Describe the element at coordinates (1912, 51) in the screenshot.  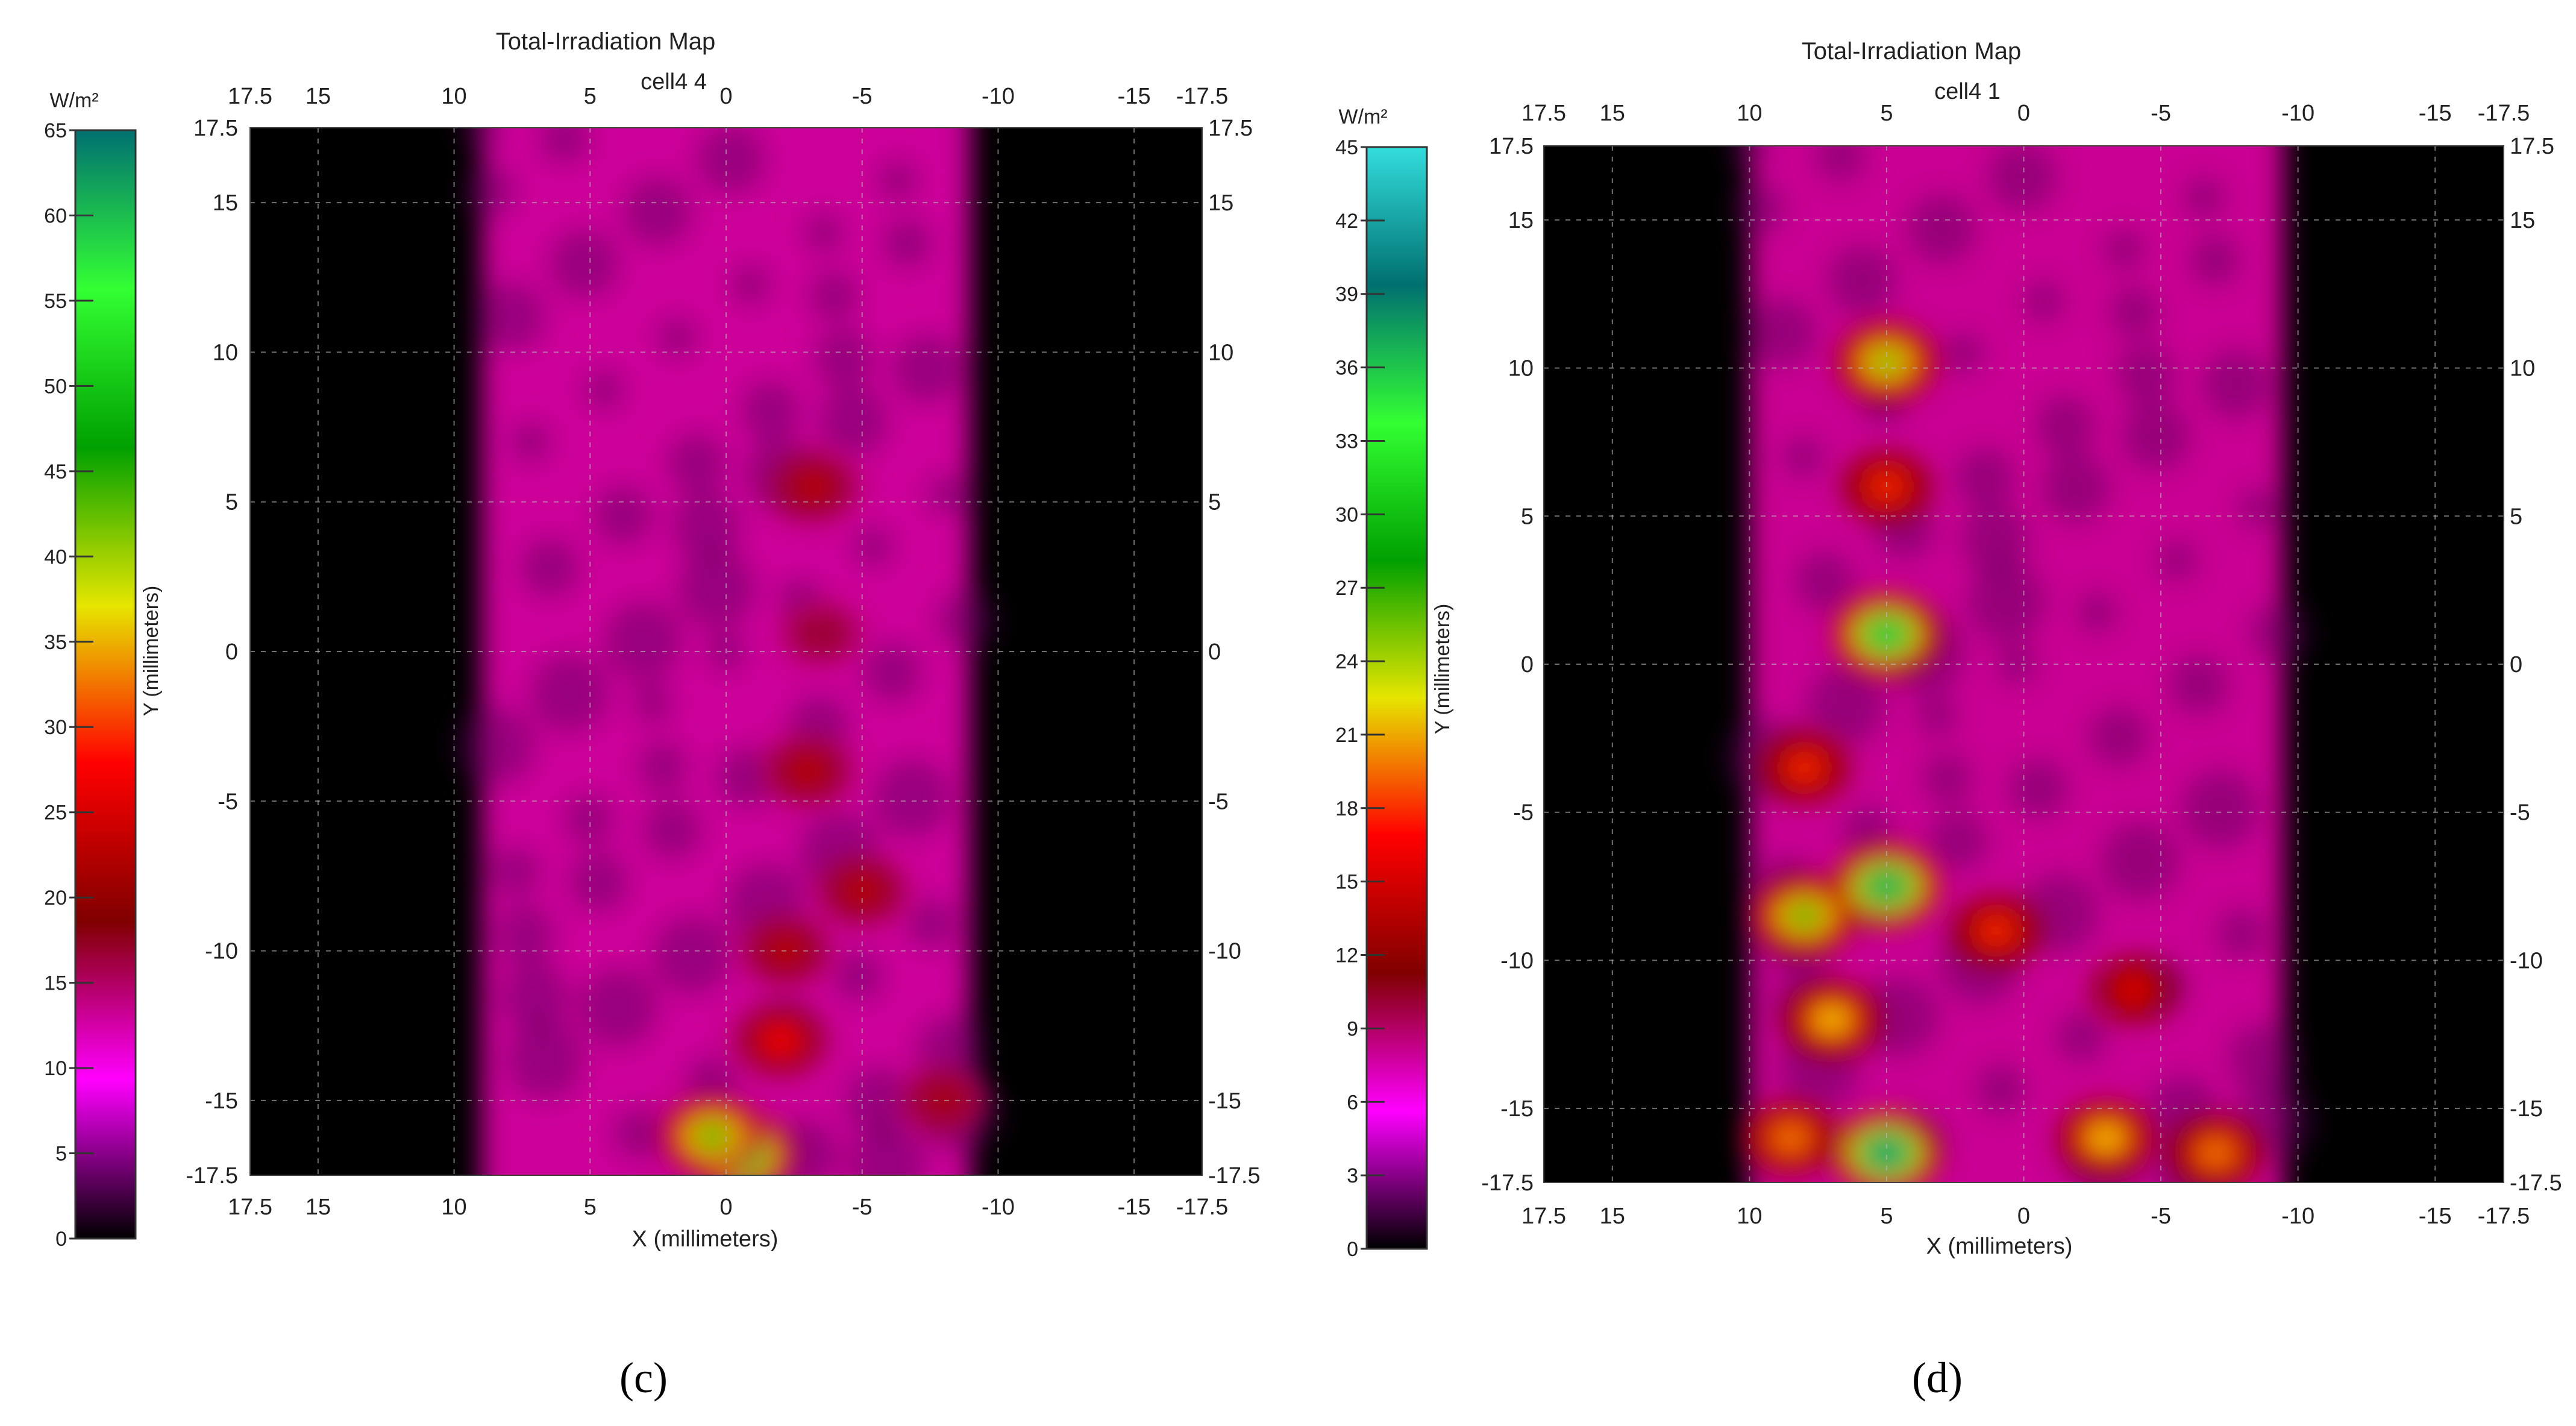
I see `chart-title: Total-Irradiation Map` at that location.